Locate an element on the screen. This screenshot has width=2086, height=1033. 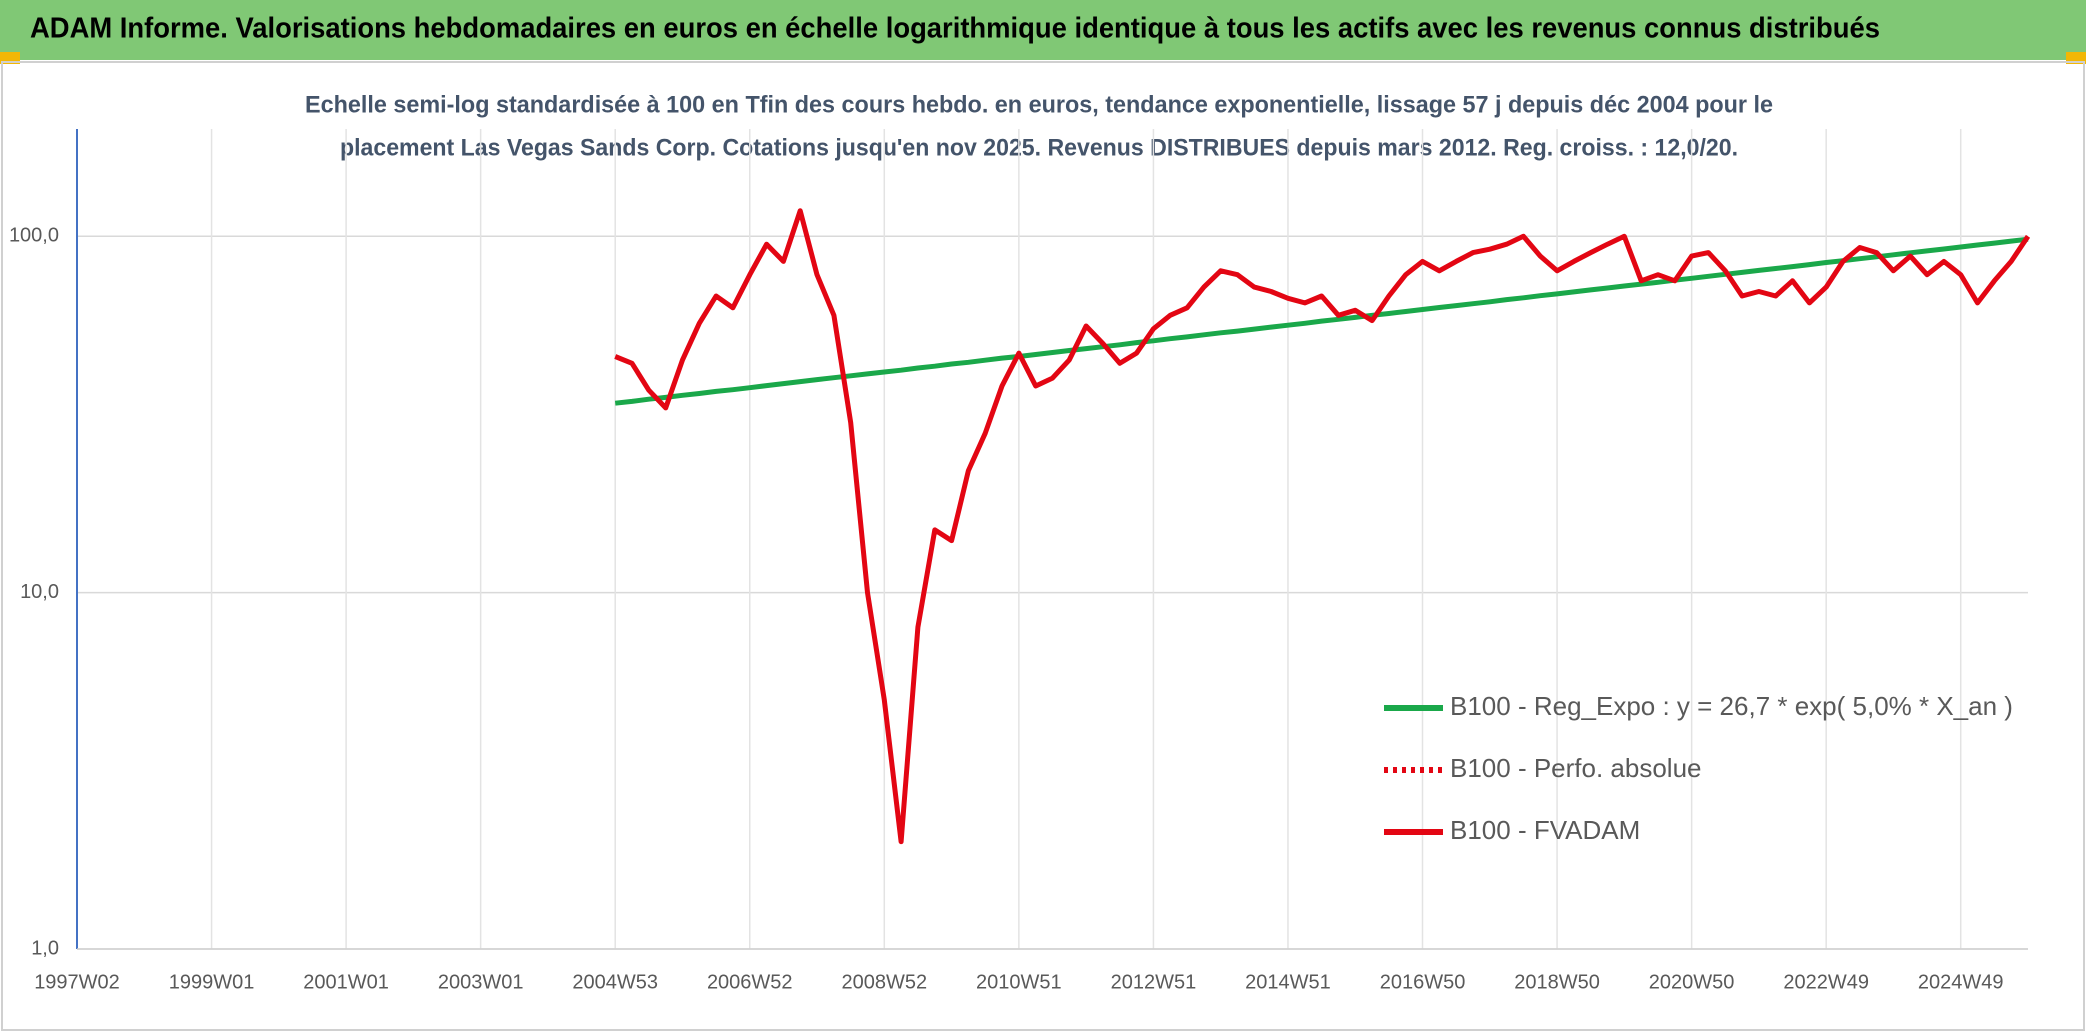
x-tick-label: 2006W52 is located at coordinates (750, 982).